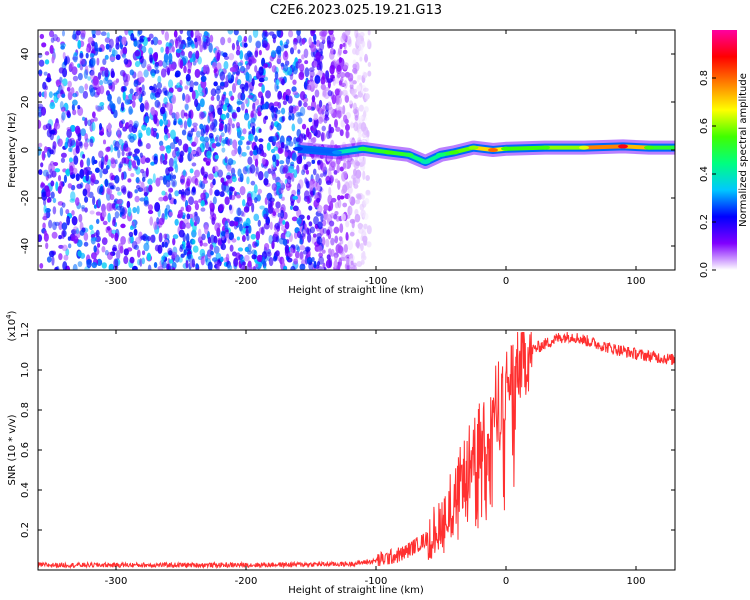 The image size is (750, 600). What do you see at coordinates (356, 590) in the screenshot?
I see `snr-xlabel: Height of straight line (km)` at bounding box center [356, 590].